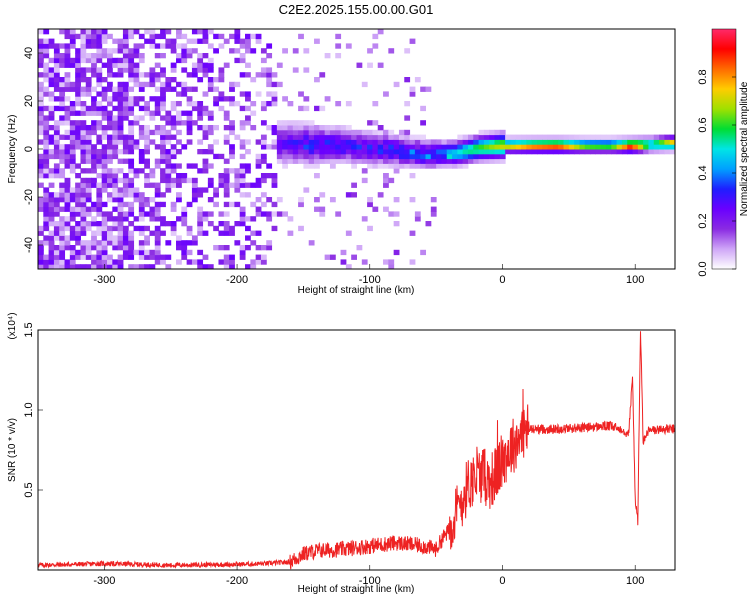  Describe the element at coordinates (237, 581) in the screenshot. I see `x-tick-label: -200` at that location.